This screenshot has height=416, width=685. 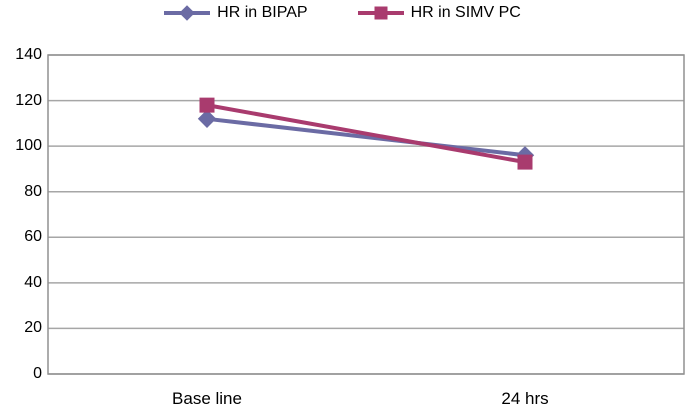 I want to click on y-tick-label: 100, so click(x=28, y=146).